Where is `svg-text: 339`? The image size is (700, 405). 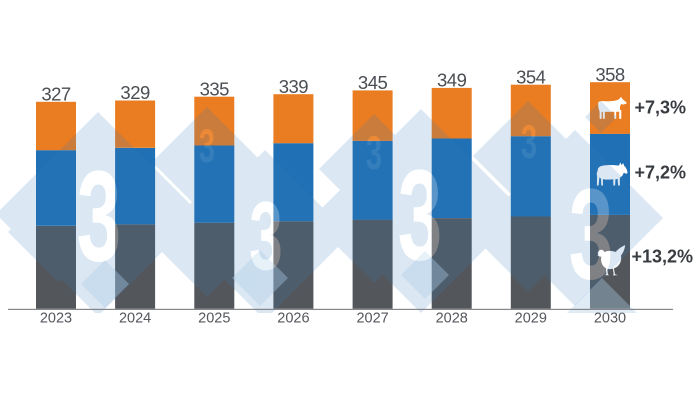
svg-text: 339 is located at coordinates (294, 86).